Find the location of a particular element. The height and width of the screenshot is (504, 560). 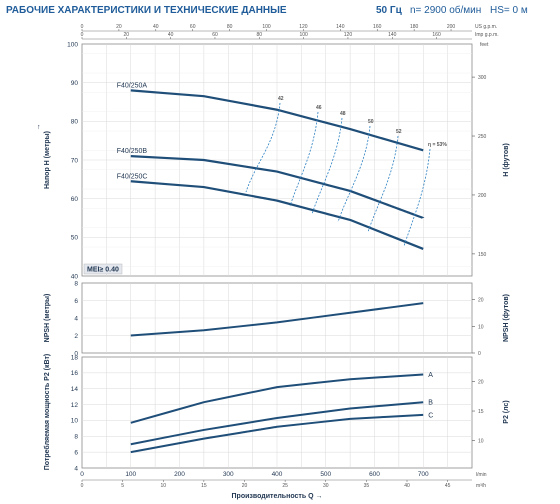

head-ytick-label: 80 is located at coordinates (75, 122).